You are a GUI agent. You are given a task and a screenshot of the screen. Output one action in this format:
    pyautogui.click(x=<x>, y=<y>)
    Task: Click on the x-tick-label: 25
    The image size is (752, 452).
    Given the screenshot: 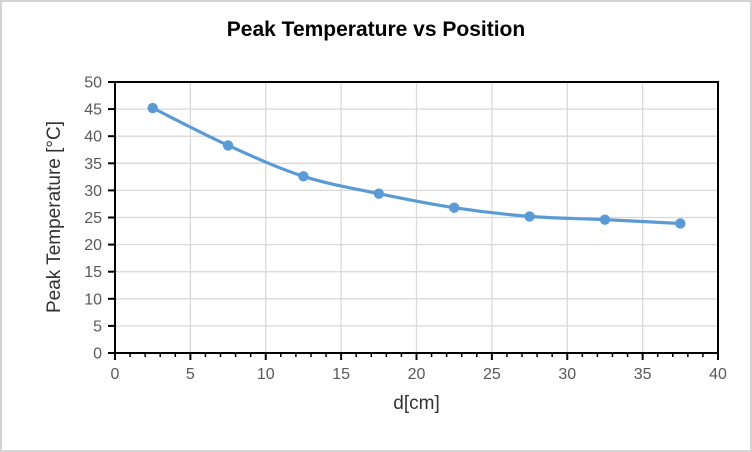 What is the action you would take?
    pyautogui.click(x=492, y=374)
    